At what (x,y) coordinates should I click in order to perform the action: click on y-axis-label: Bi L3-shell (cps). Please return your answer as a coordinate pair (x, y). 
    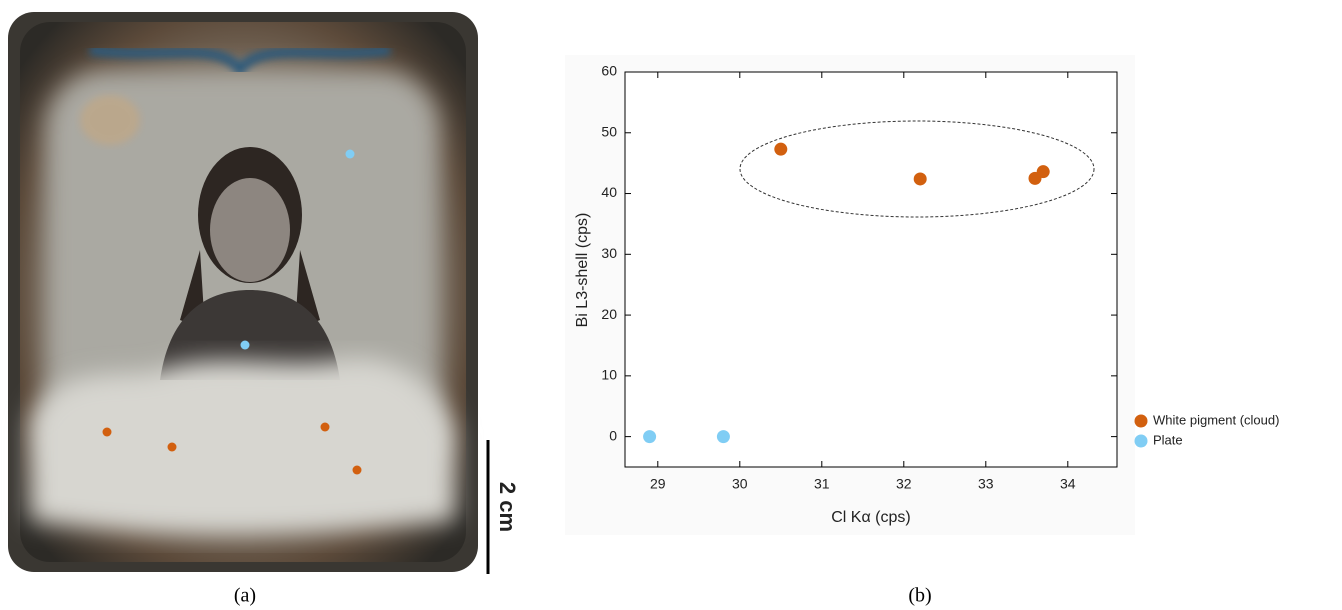
    Looking at the image, I should click on (582, 270).